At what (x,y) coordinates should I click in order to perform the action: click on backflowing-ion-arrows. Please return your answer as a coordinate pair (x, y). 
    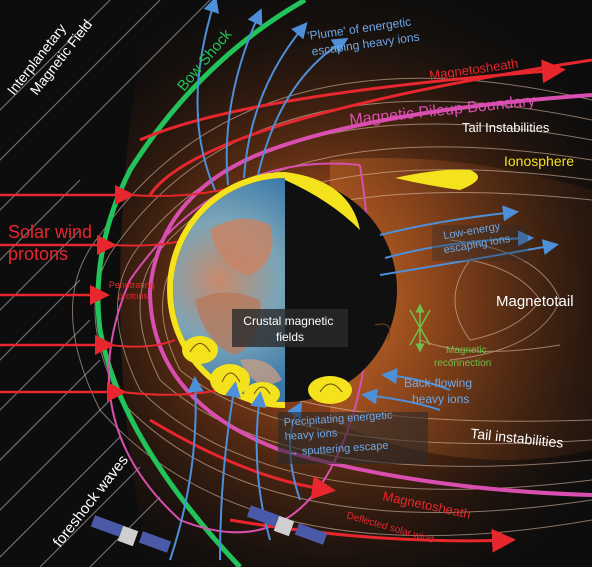
    Looking at the image, I should click on (406, 389).